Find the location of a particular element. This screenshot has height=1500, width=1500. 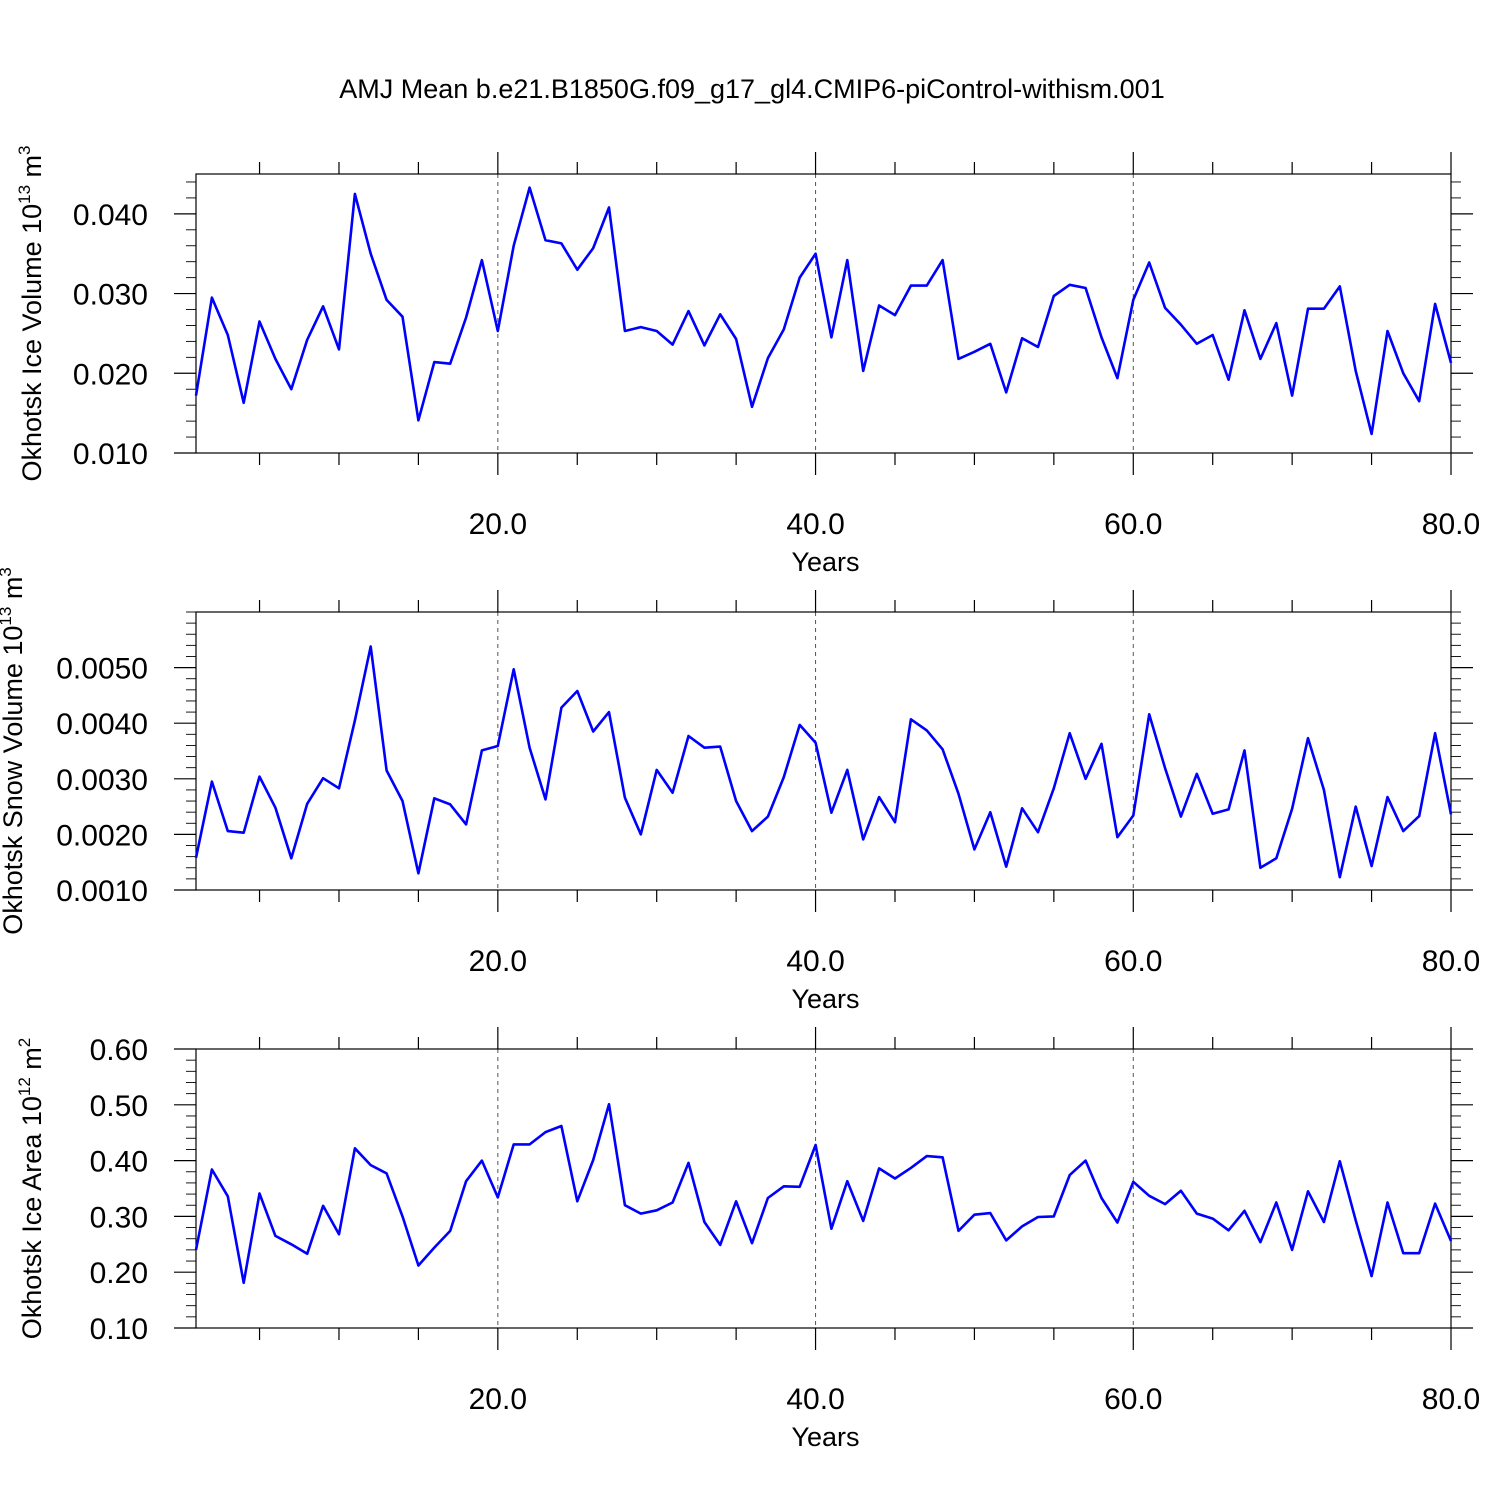

snow-volume-x-tick-label: 80.0 is located at coordinates (1451, 961).